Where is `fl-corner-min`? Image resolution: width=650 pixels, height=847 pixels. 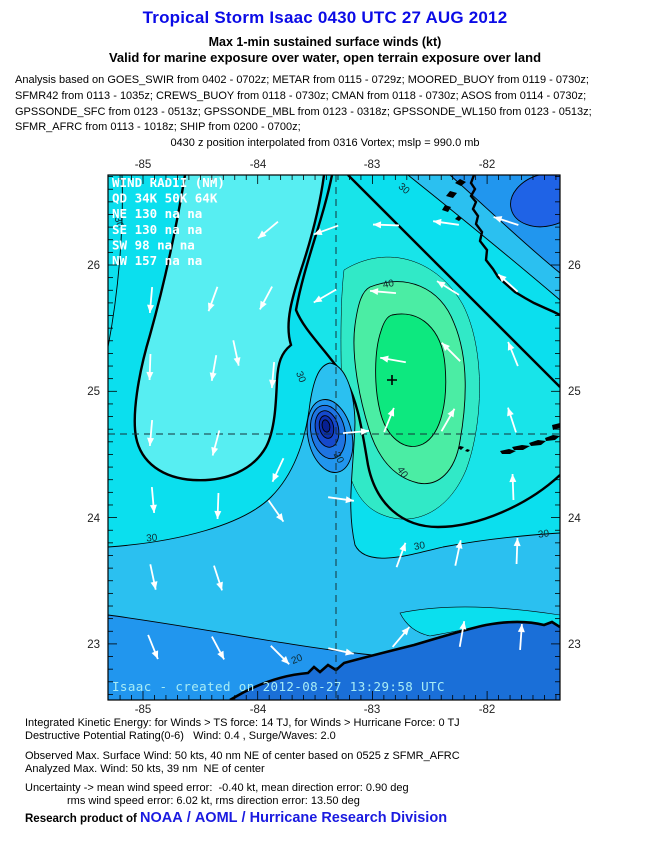 fl-corner-min is located at coordinates (535, 201).